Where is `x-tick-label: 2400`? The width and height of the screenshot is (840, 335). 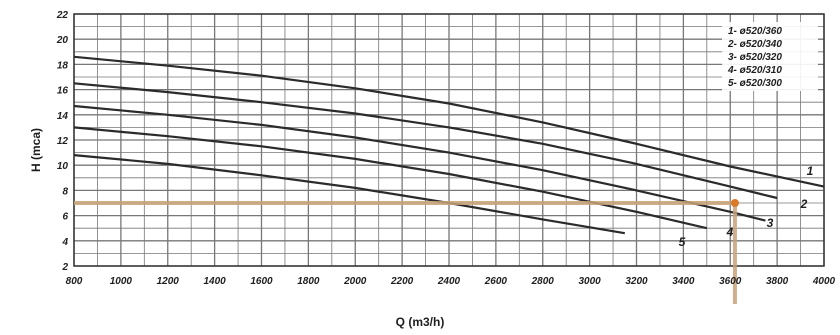 x-tick-label: 2400 is located at coordinates (449, 281).